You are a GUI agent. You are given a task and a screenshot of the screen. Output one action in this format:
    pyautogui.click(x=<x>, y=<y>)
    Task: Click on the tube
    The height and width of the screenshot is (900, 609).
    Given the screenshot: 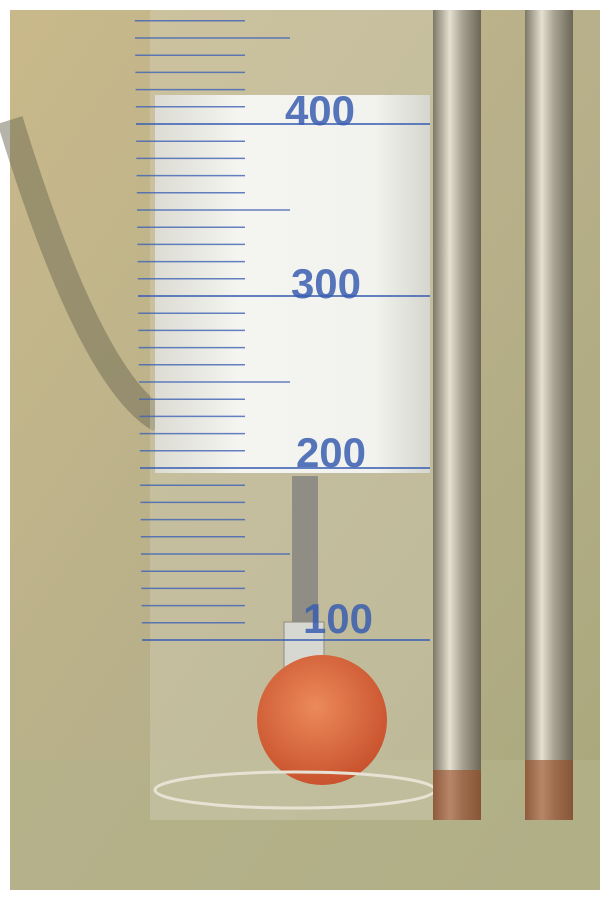 What is the action you would take?
    pyautogui.click(x=83, y=274)
    